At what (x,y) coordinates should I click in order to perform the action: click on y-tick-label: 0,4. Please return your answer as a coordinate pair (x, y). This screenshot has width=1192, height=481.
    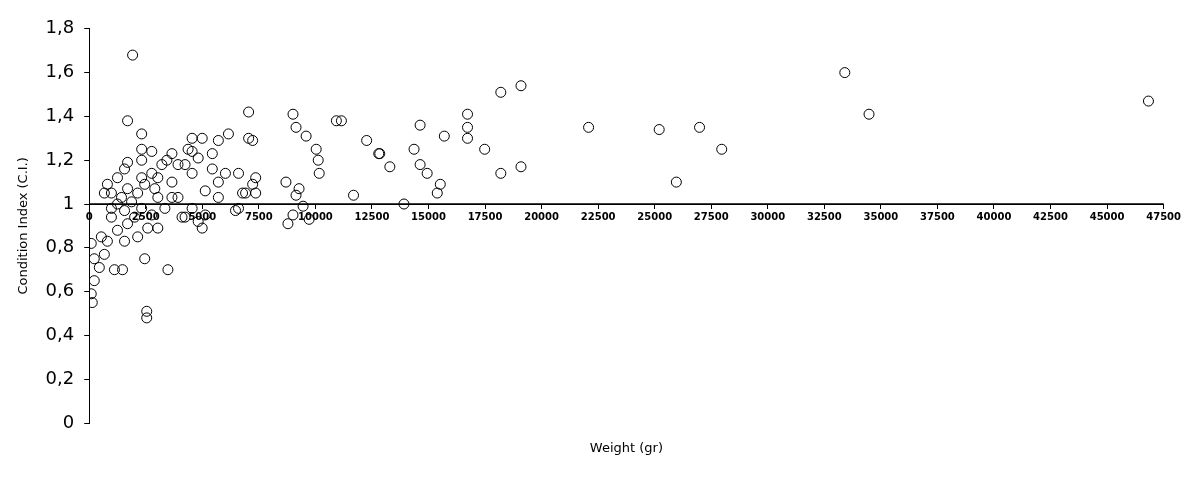
    Looking at the image, I should click on (60, 334).